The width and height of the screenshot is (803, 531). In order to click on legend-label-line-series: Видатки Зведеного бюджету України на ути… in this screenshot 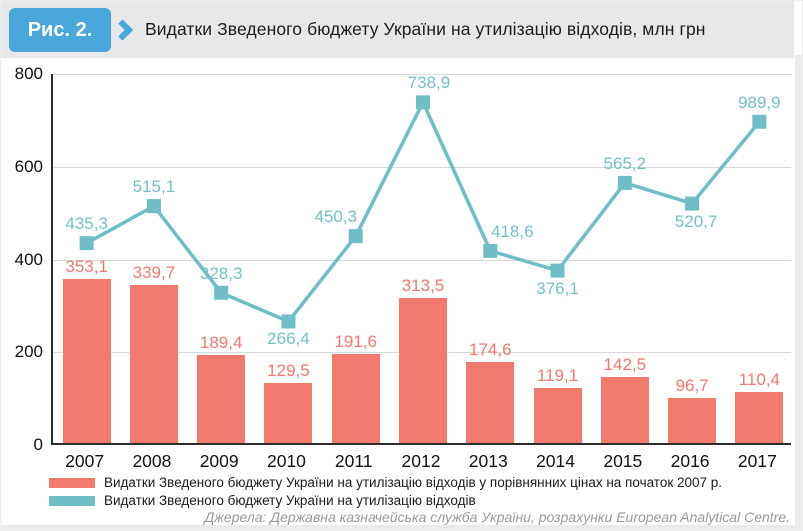, I will do `click(290, 500)`.